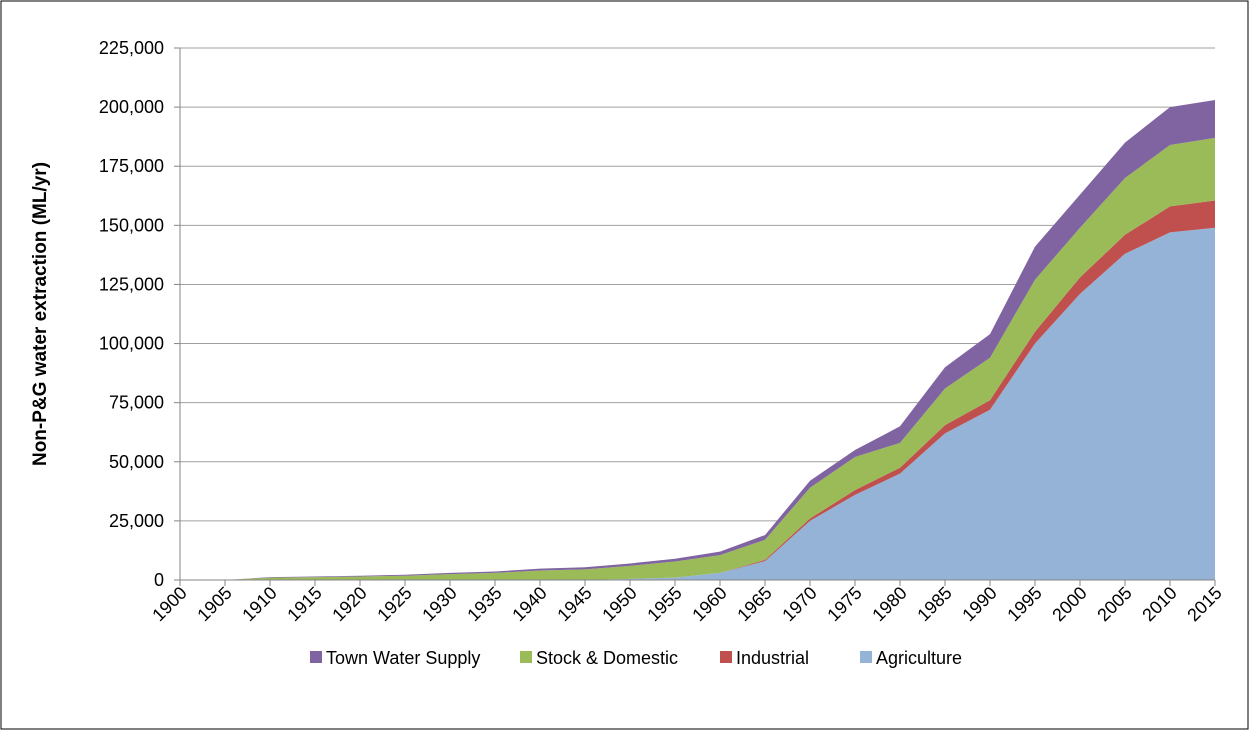 Image resolution: width=1250 pixels, height=736 pixels. Describe the element at coordinates (607, 658) in the screenshot. I see `legend-label: Stock & Domestic` at that location.